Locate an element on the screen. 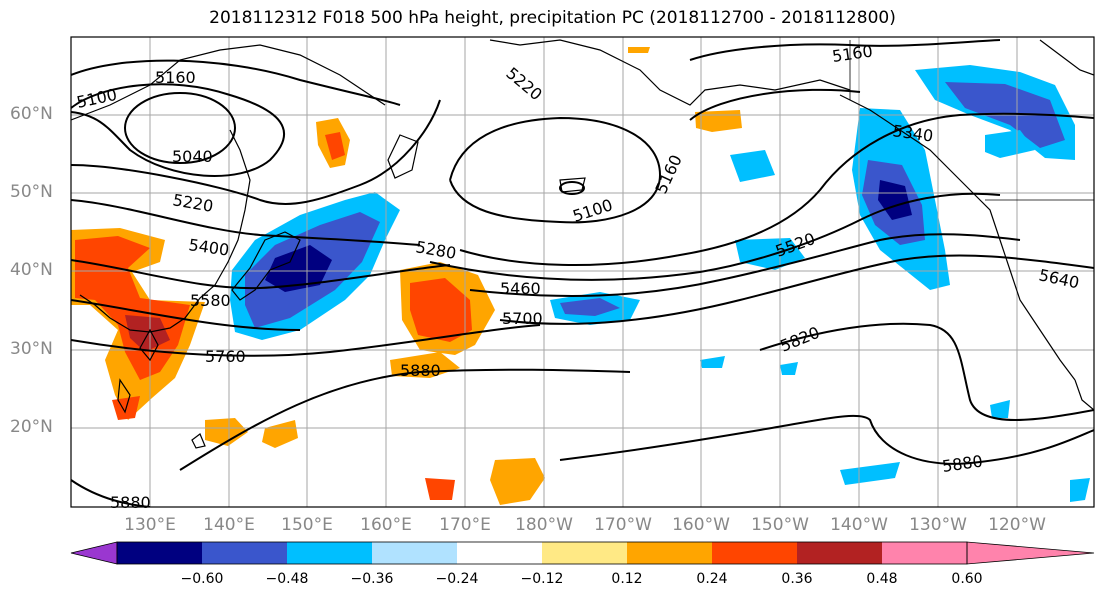  colorbar-tick-label: 0.48 is located at coordinates (882, 579).